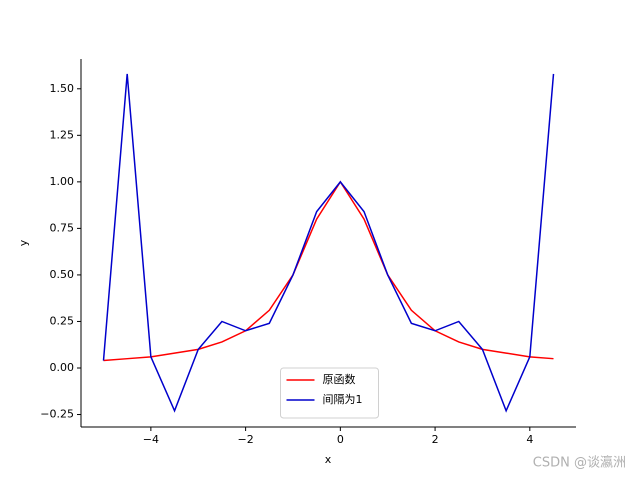 This screenshot has width=640, height=480. I want to click on y-tick-label: 0.75, so click(62, 227).